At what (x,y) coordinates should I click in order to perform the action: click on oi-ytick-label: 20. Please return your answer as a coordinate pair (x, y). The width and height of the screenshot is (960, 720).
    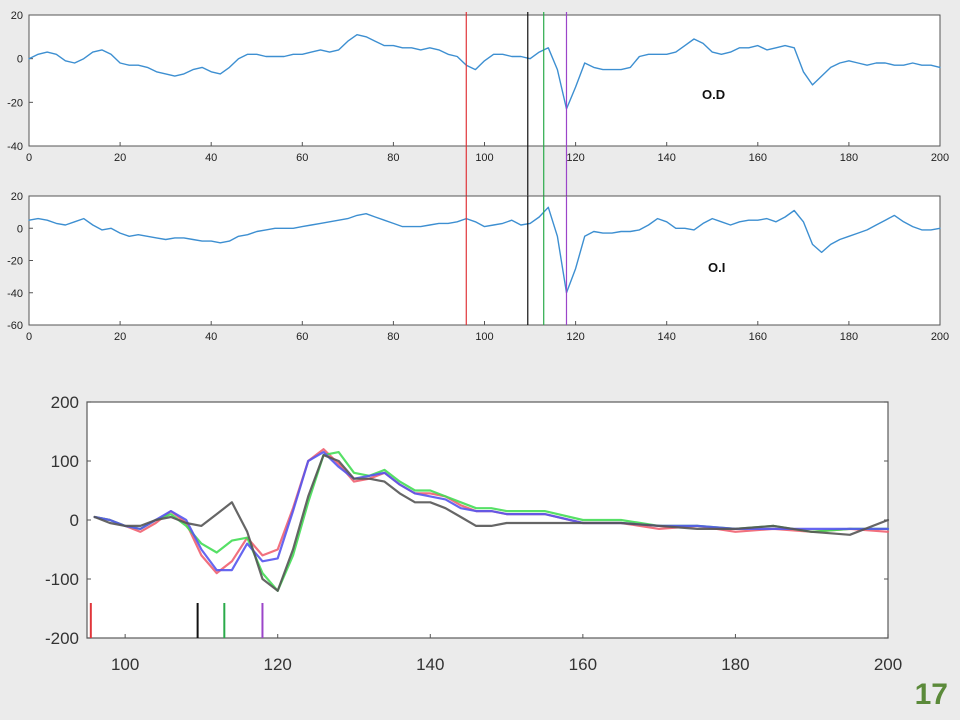
    Looking at the image, I should click on (17, 197).